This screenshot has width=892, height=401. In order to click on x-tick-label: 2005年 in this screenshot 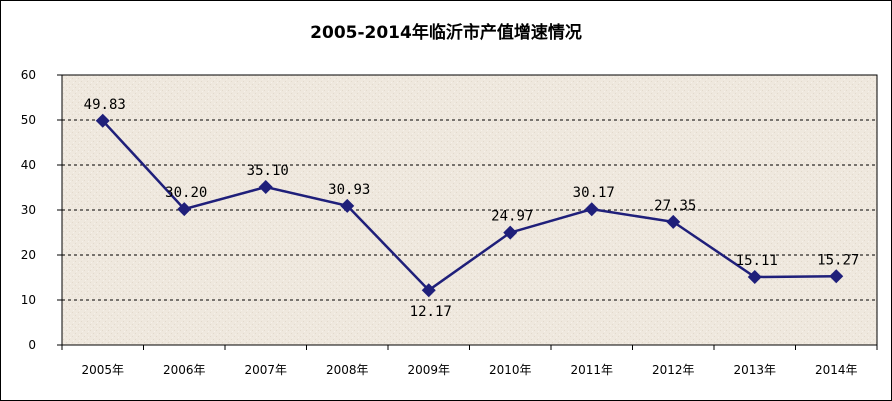, I will do `click(102, 370)`.